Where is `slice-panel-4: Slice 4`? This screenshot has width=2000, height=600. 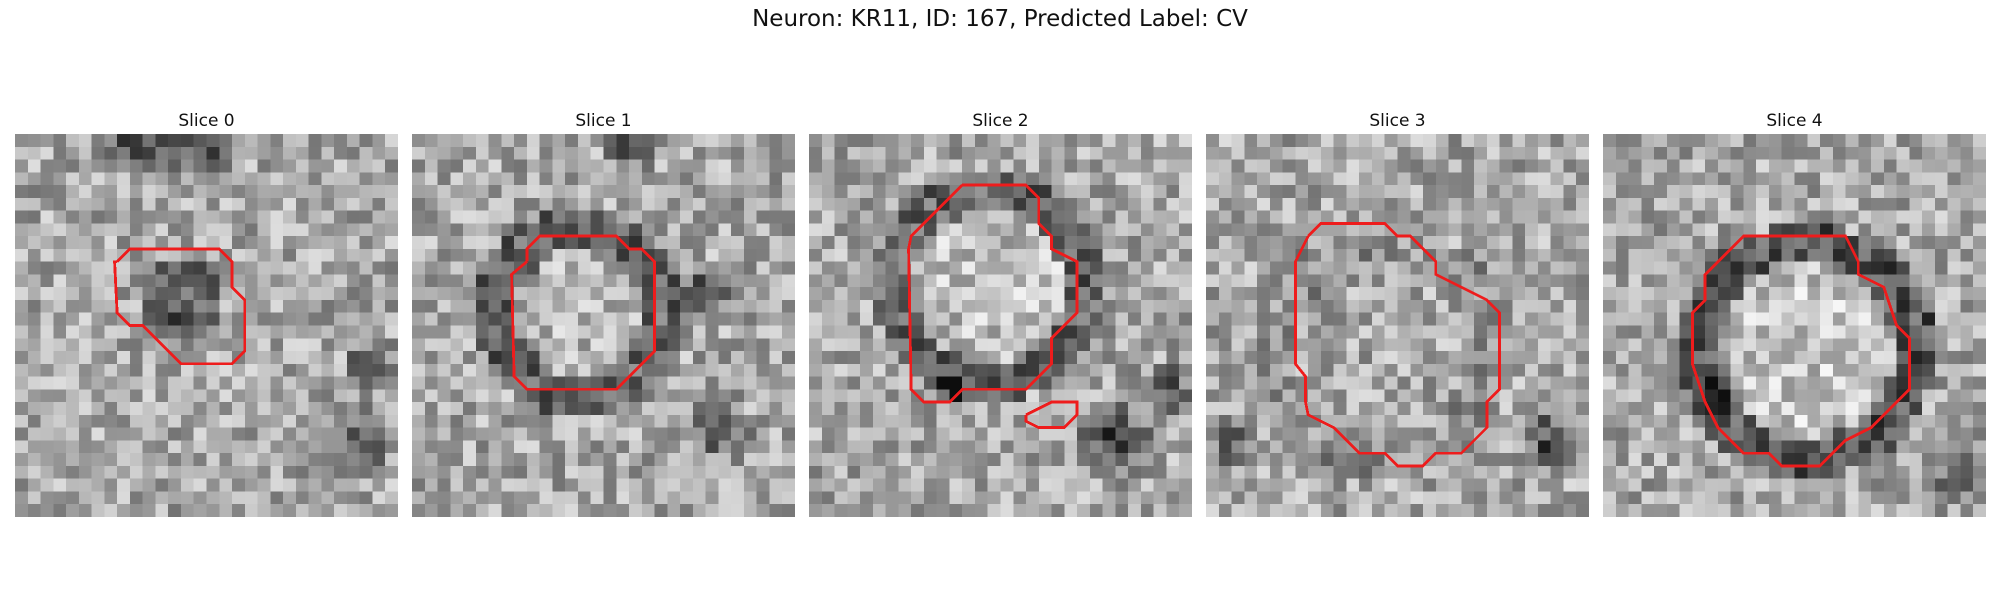 slice-panel-4: Slice 4 is located at coordinates (1794, 312).